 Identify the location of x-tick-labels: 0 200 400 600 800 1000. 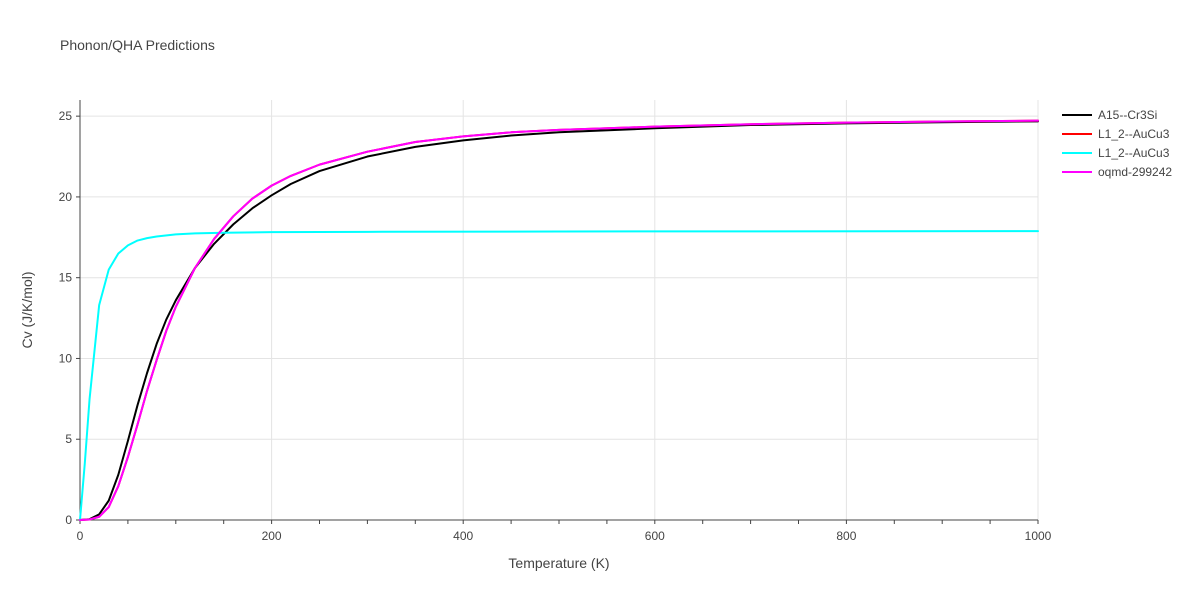
(564, 536).